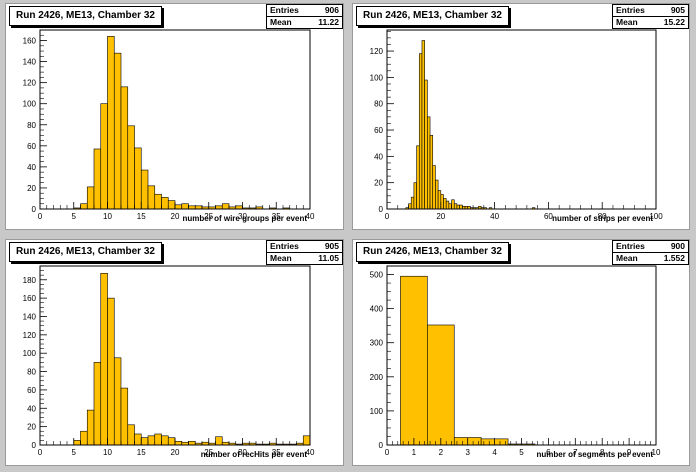  I want to click on stats-box: Entries 905 Mean 15.22, so click(650, 16).